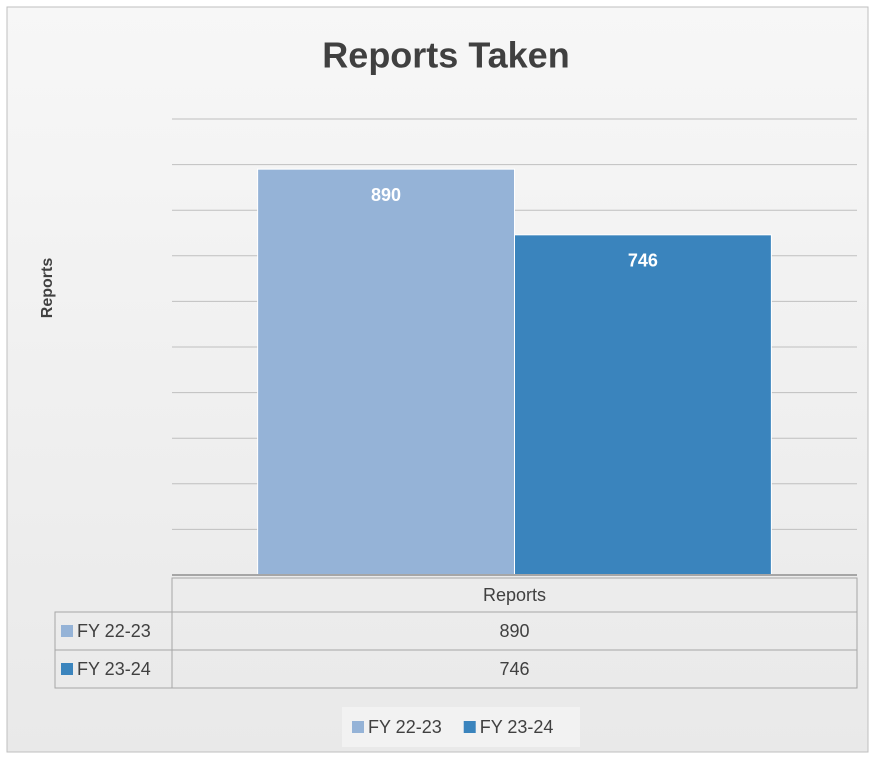  What do you see at coordinates (461, 727) in the screenshot?
I see `legend-box` at bounding box center [461, 727].